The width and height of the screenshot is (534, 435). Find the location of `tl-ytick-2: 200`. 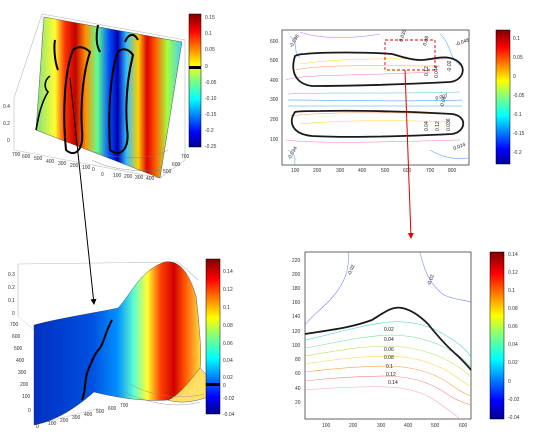

tl-ytick-2: 200 is located at coordinates (128, 177).